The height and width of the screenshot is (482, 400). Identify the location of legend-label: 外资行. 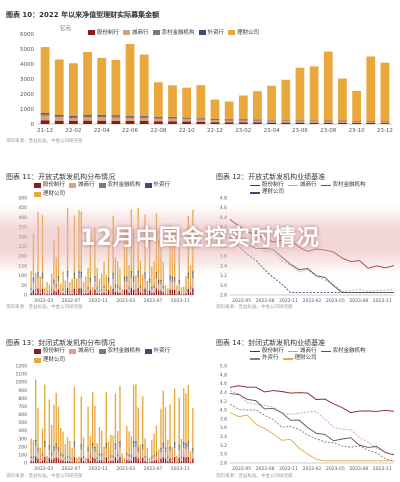
(216, 33).